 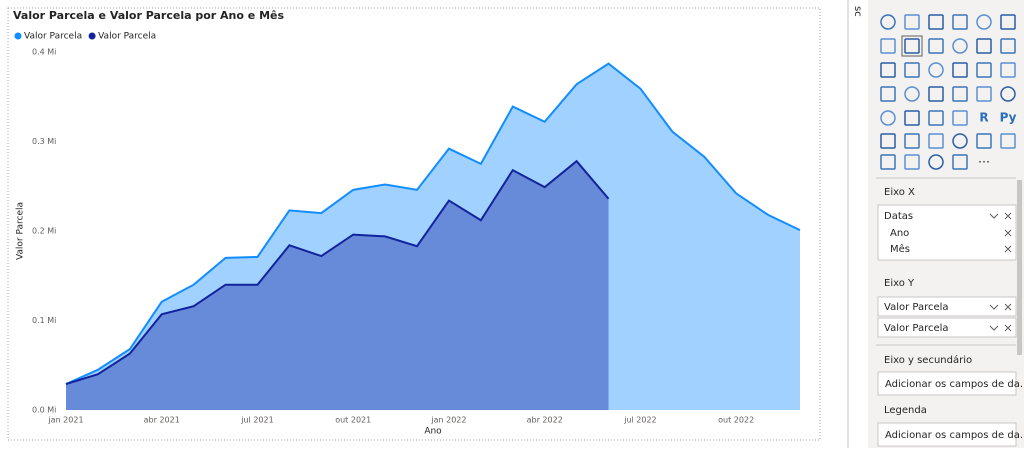 I want to click on python-visual-icon: Py, so click(x=1008, y=118).